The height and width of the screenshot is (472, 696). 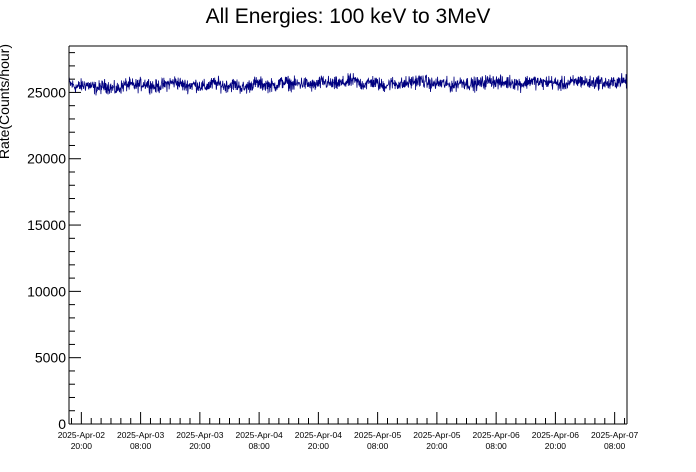 What do you see at coordinates (46, 225) in the screenshot?
I see `y-tick-label: 15000` at bounding box center [46, 225].